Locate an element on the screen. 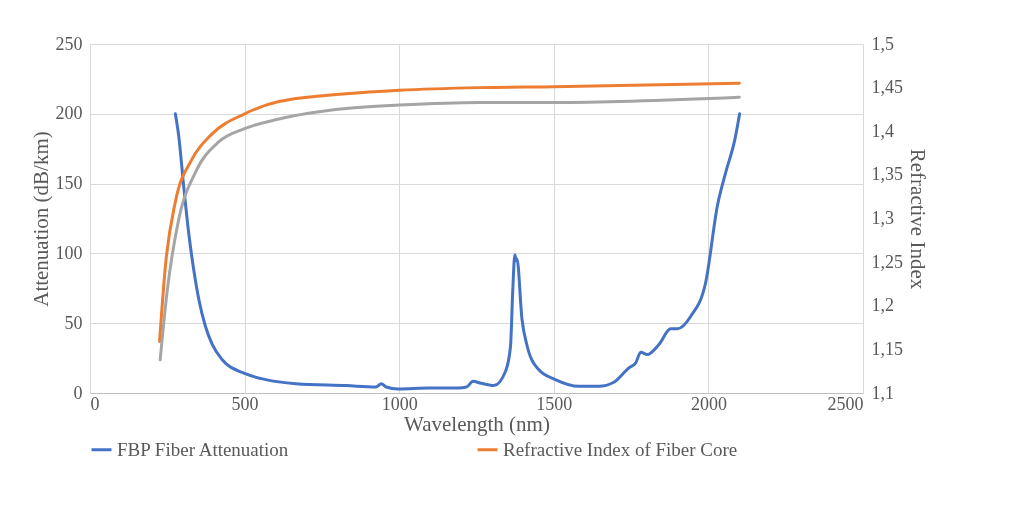 The image size is (1017, 511). y-tick-label: 50 is located at coordinates (73, 322).